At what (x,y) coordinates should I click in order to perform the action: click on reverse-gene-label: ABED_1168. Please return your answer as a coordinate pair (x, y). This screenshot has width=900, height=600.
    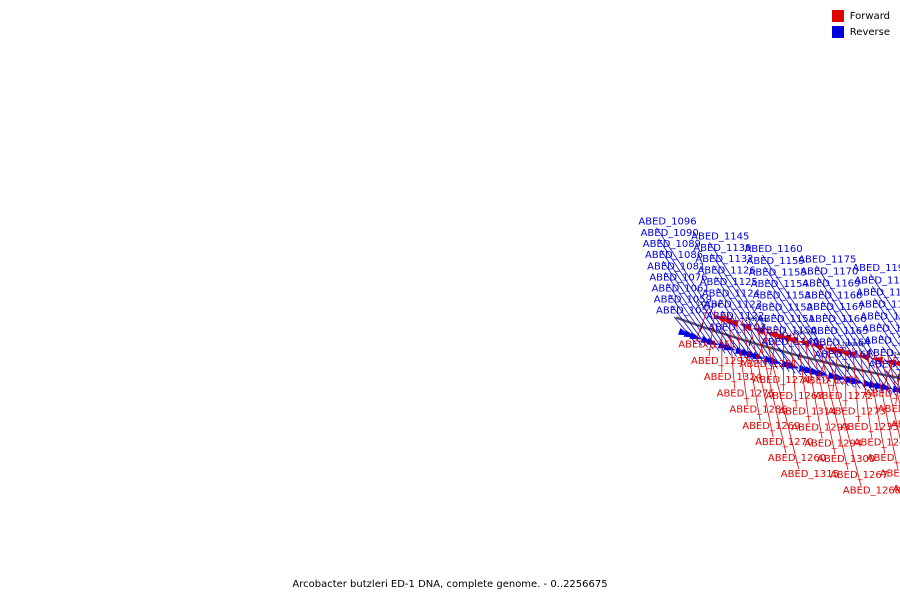
    Looking at the image, I should click on (833, 295).